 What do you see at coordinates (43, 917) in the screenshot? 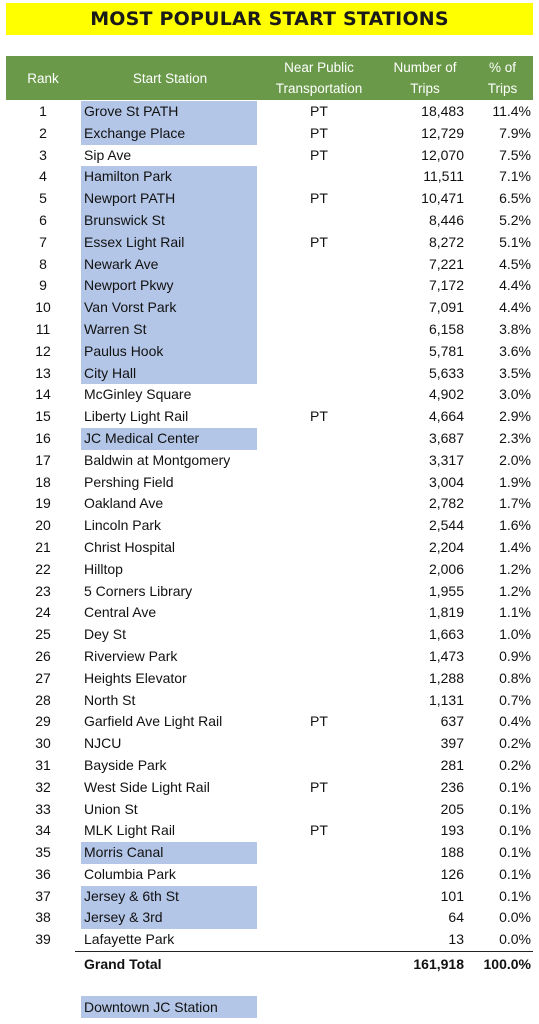
I see `rank-cell: 38` at bounding box center [43, 917].